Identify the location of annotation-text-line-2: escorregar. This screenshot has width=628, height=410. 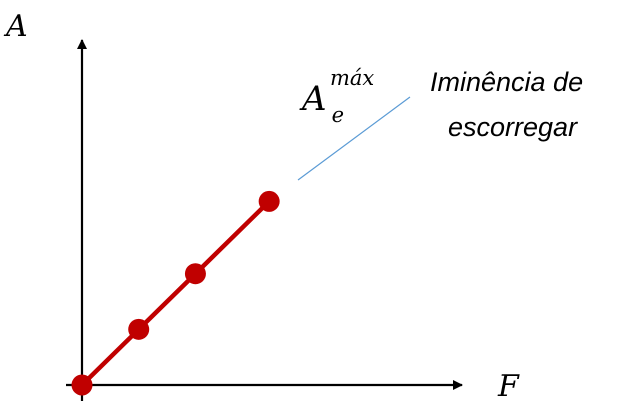
(513, 127).